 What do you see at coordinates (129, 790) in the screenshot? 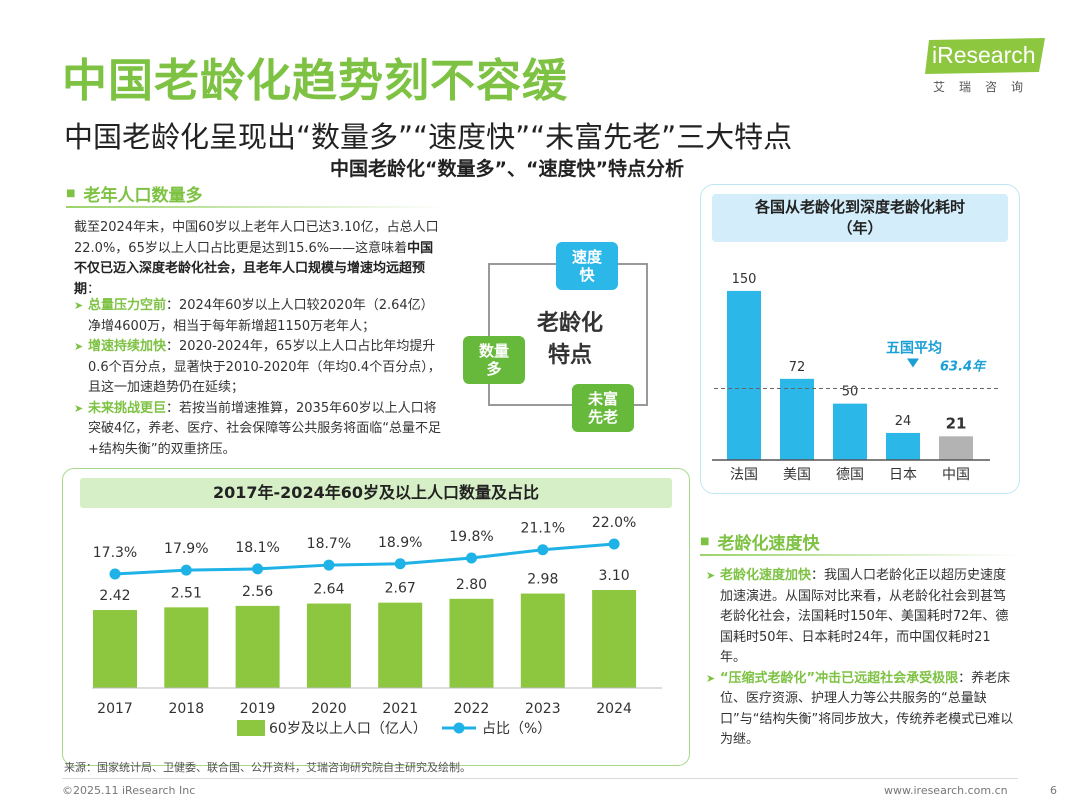
I see `copyright: ©2025.11 iResearch Inc` at bounding box center [129, 790].